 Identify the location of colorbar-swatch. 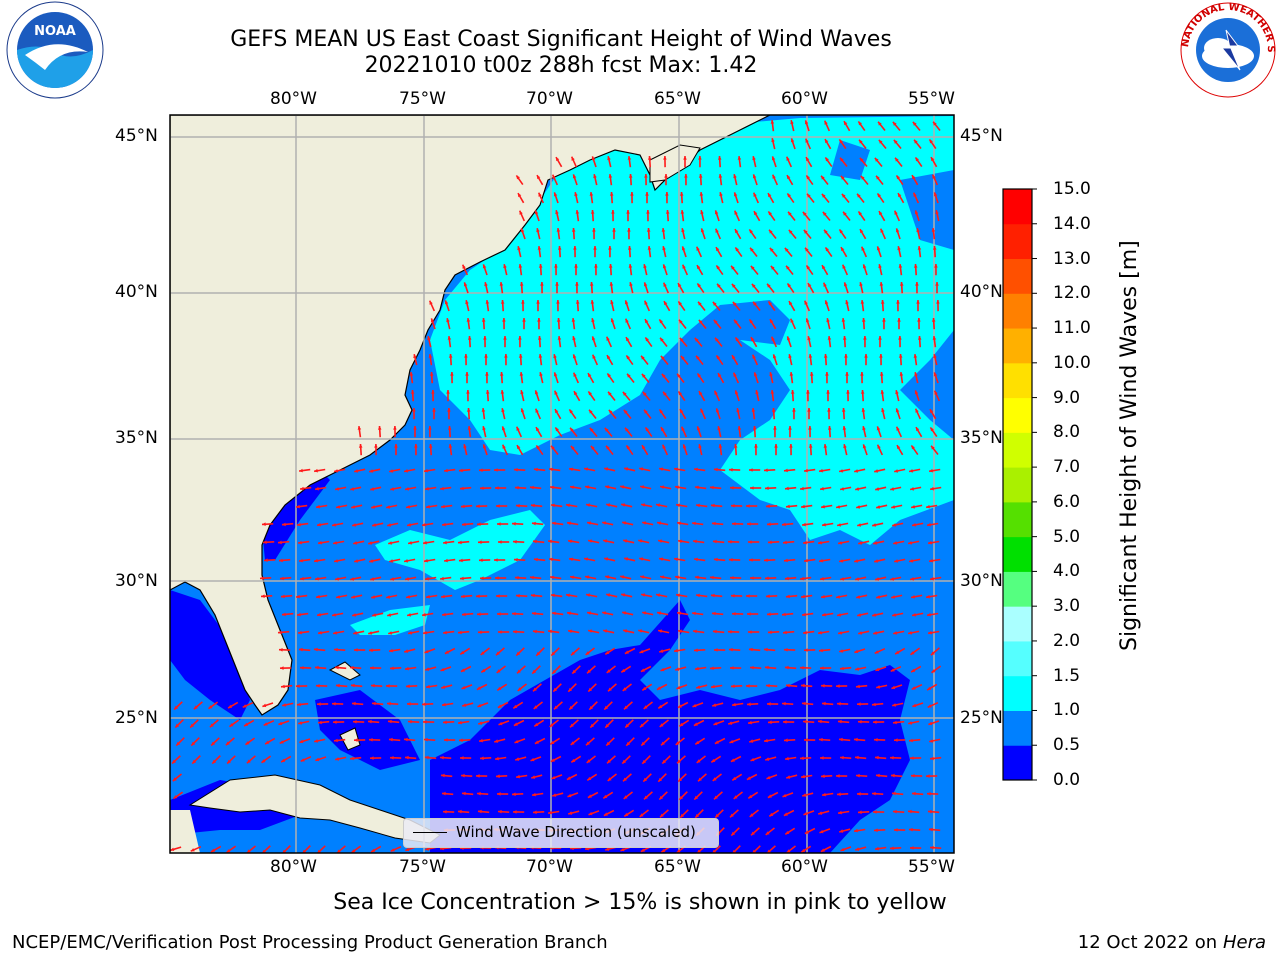
(1017, 693).